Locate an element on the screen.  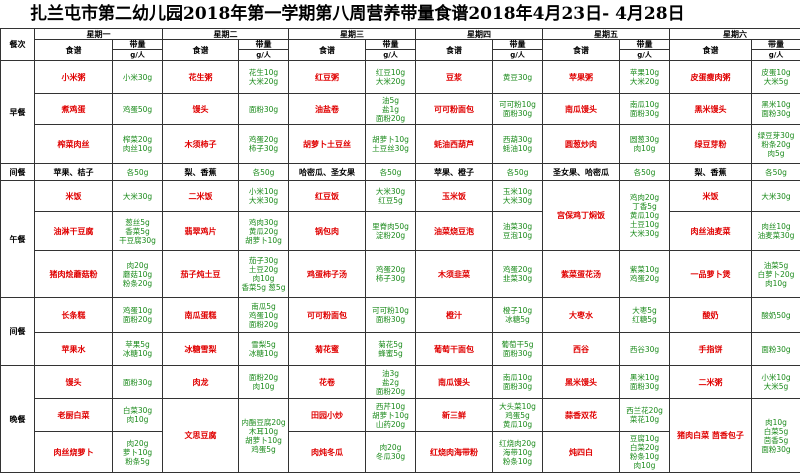
amount-line: 干豆腐30g is located at coordinates (137, 240).